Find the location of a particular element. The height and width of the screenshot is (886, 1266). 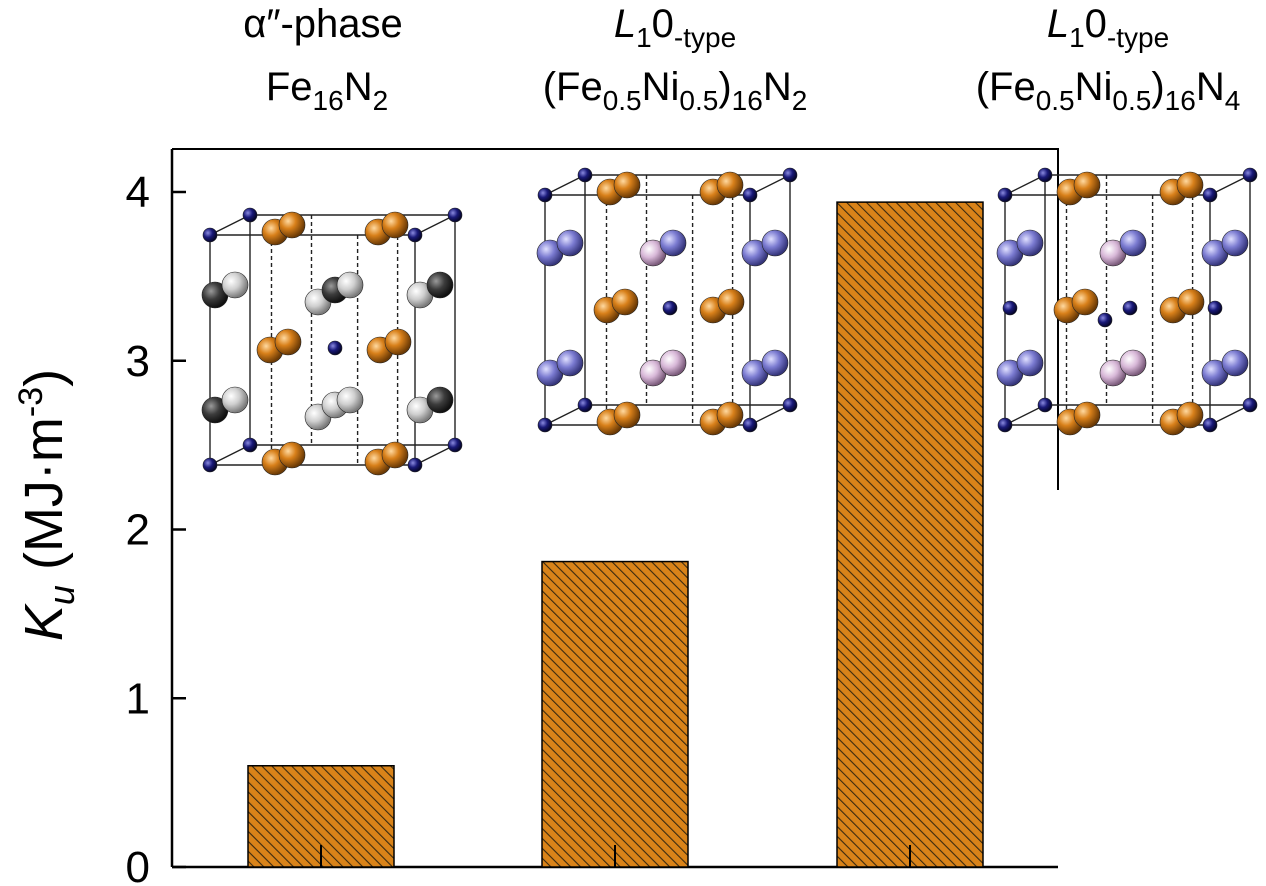

category-label-2-line2: (Fe0.5Ni0.5)16N4 is located at coordinates (1108, 90).